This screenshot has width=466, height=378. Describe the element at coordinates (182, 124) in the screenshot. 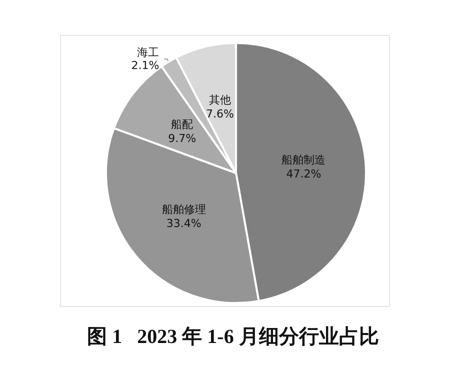

I see `slice-label: 船配` at that location.